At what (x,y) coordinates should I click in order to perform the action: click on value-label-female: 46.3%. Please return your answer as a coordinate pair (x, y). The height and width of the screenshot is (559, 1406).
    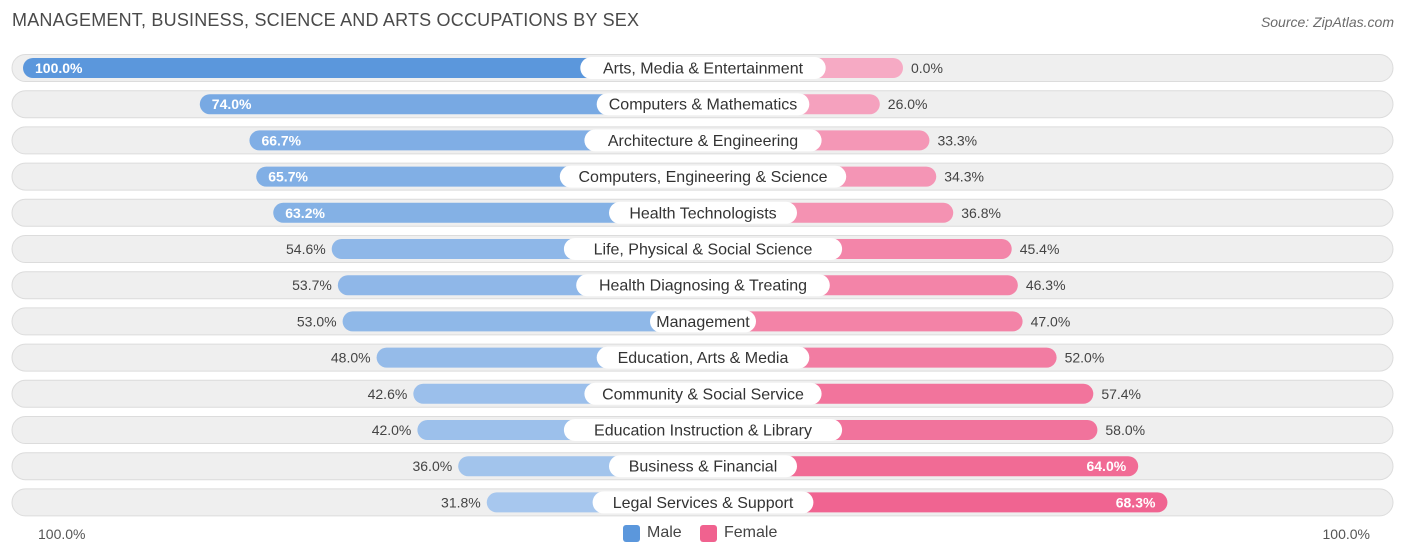
    Looking at the image, I should click on (1046, 285).